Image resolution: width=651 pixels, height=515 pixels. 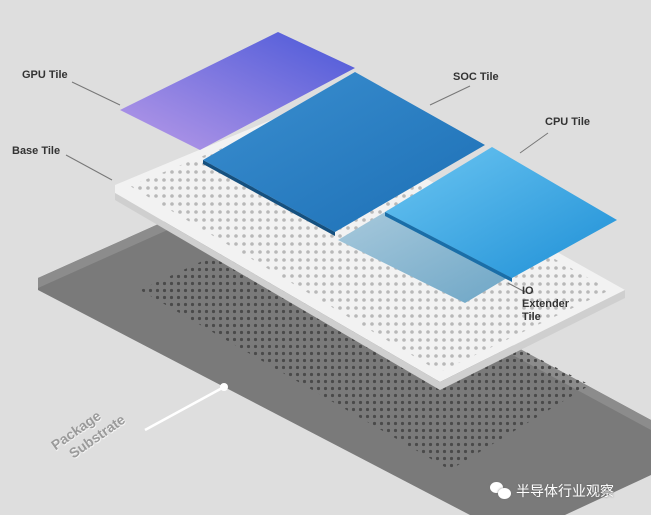 What do you see at coordinates (344, 154) in the screenshot?
I see `soc-tile` at bounding box center [344, 154].